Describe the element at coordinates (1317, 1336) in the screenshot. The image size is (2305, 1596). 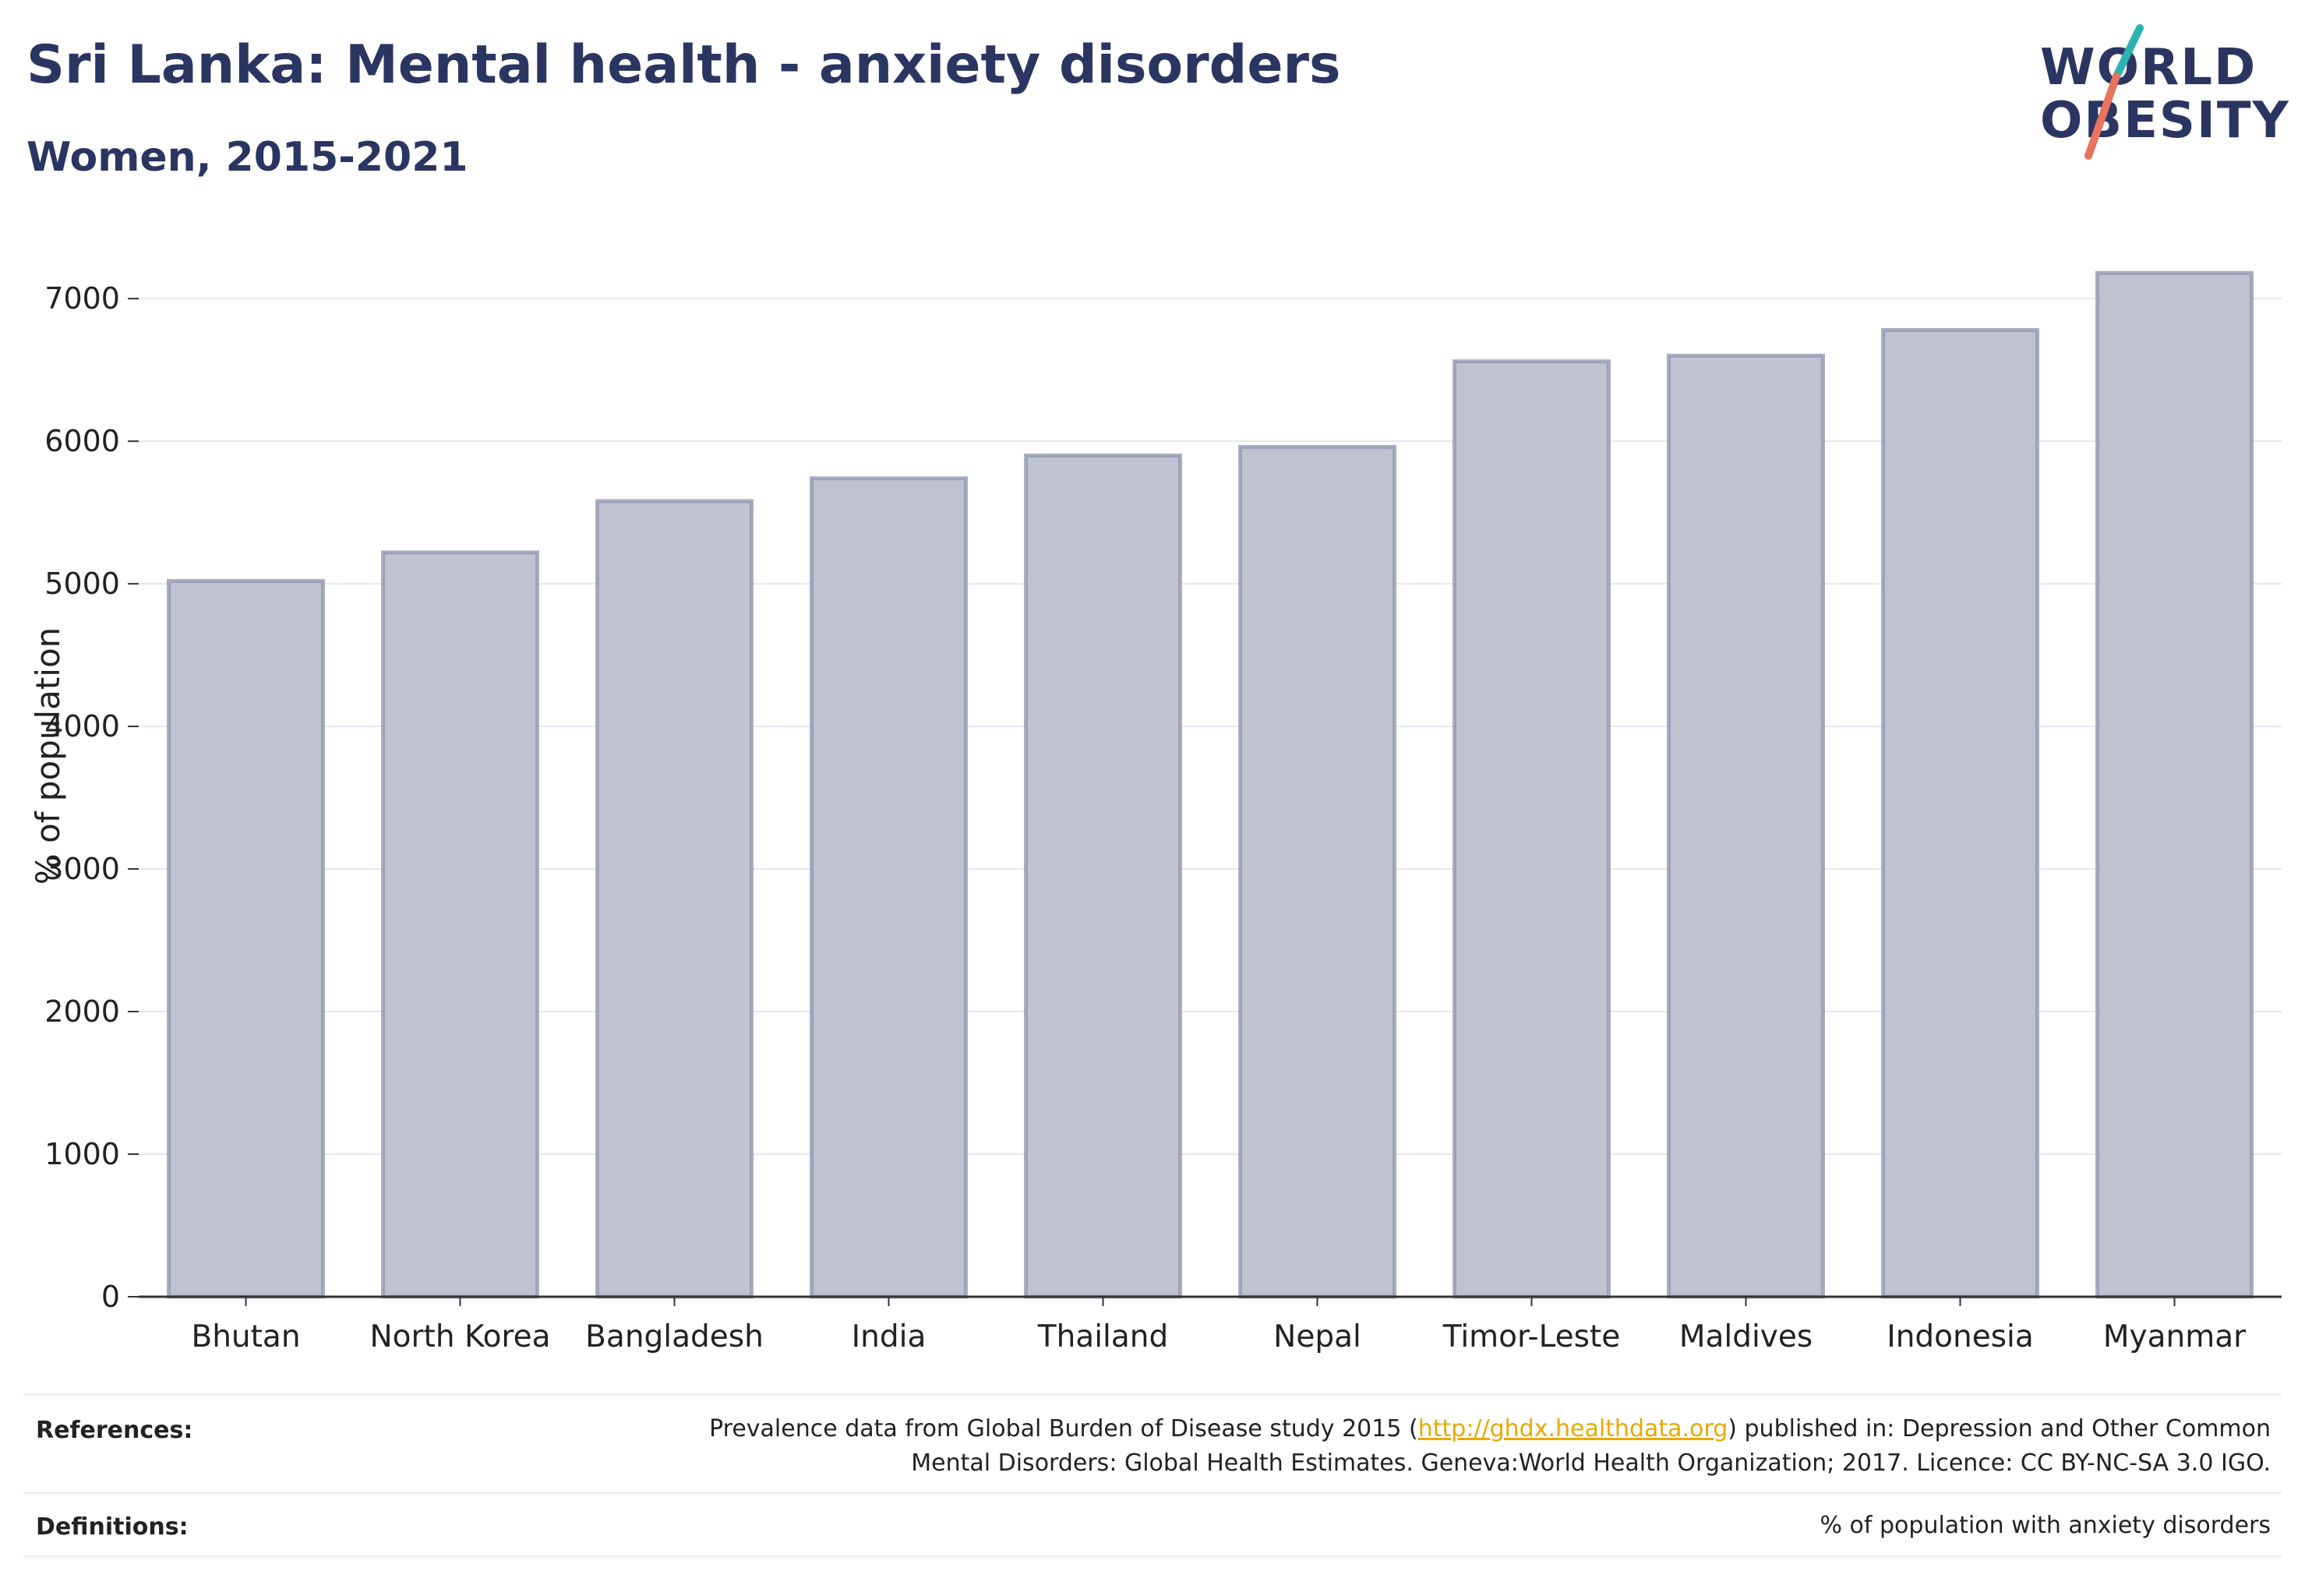
I see `x-category-label: Nepal` at that location.